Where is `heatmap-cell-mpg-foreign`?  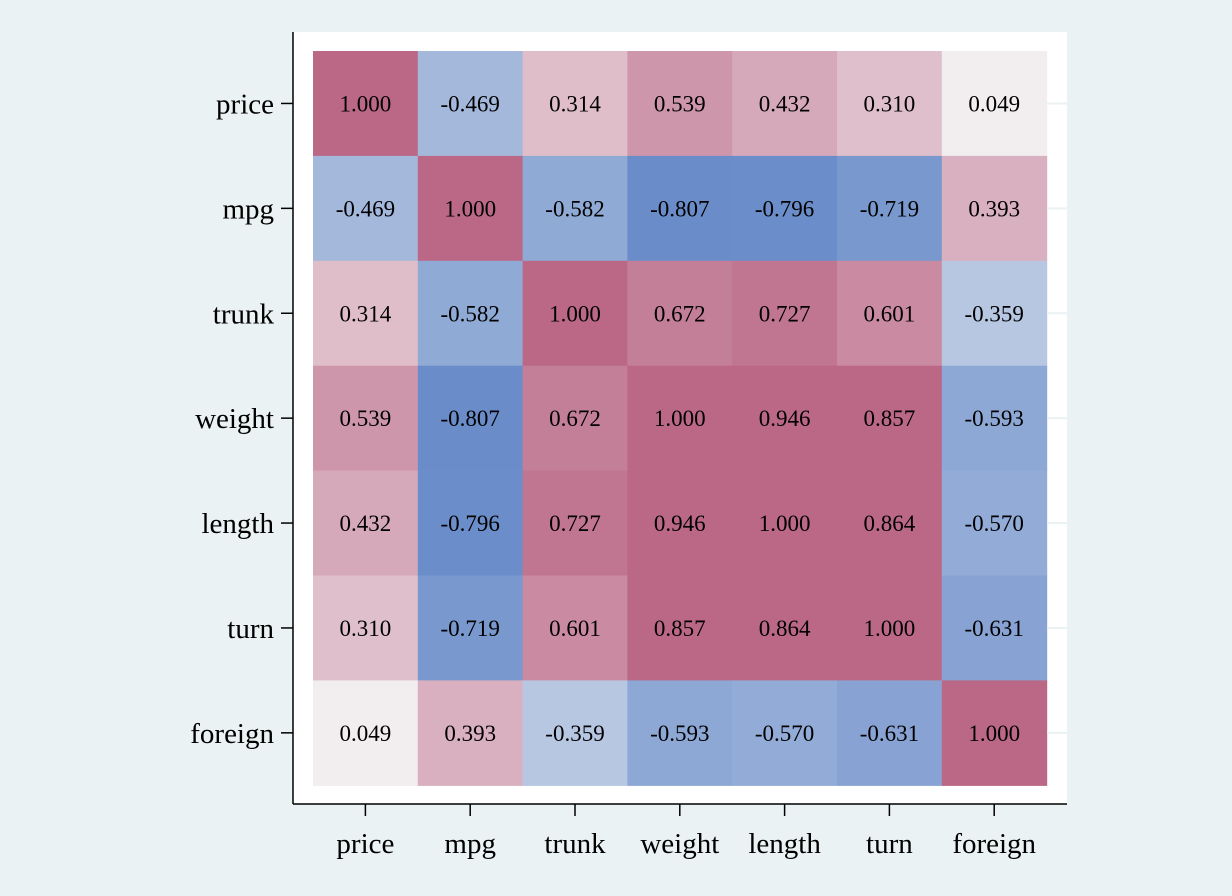
heatmap-cell-mpg-foreign is located at coordinates (994, 208).